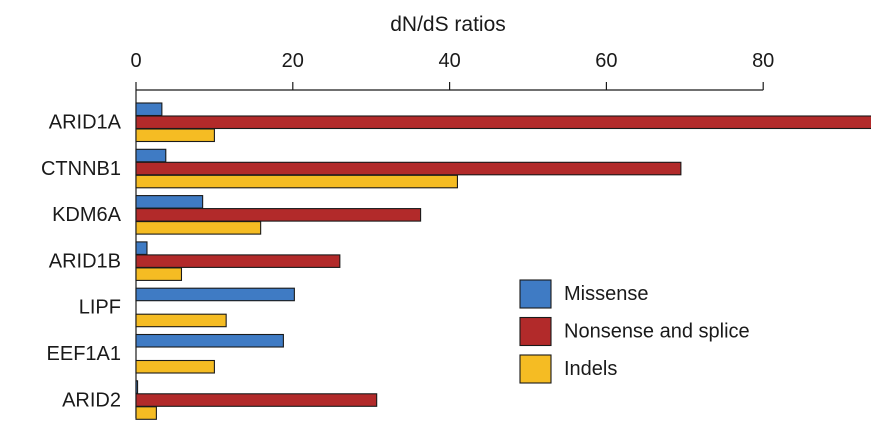  What do you see at coordinates (141, 248) in the screenshot?
I see `bar-arid1b-missense` at bounding box center [141, 248].